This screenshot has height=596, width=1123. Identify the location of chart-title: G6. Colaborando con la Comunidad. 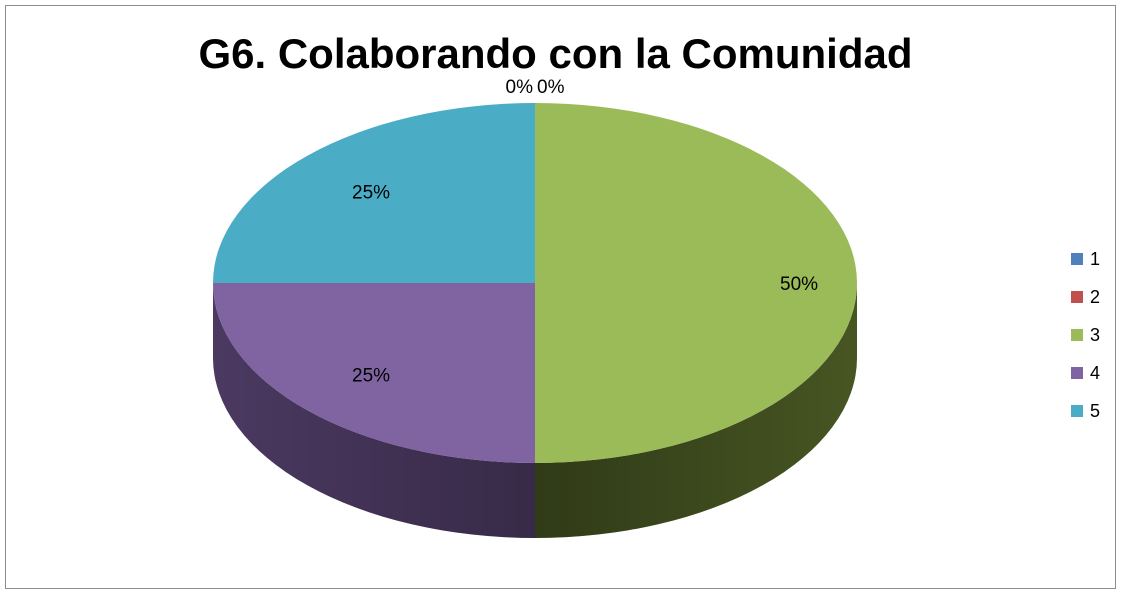
(555, 53).